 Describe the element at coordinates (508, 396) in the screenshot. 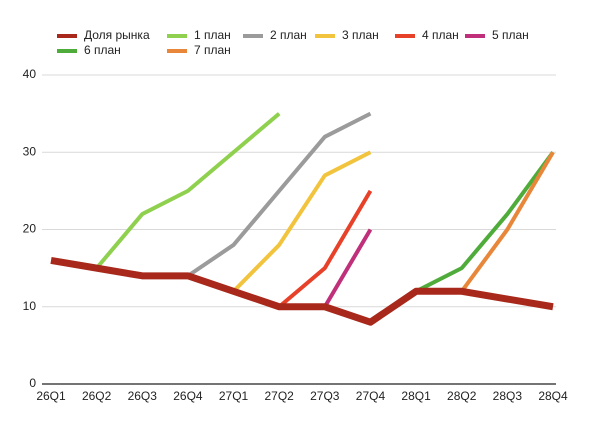

I see `x-tick-label: 28Q3` at that location.